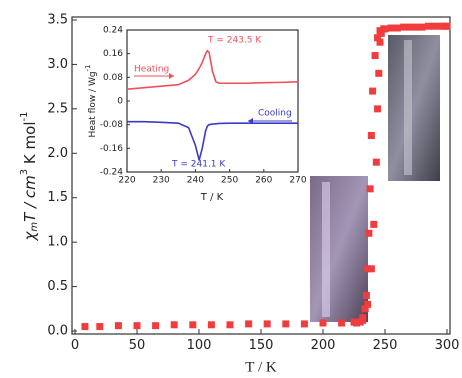  What do you see at coordinates (297, 181) in the screenshot?
I see `x-tick-label: 270` at bounding box center [297, 181].